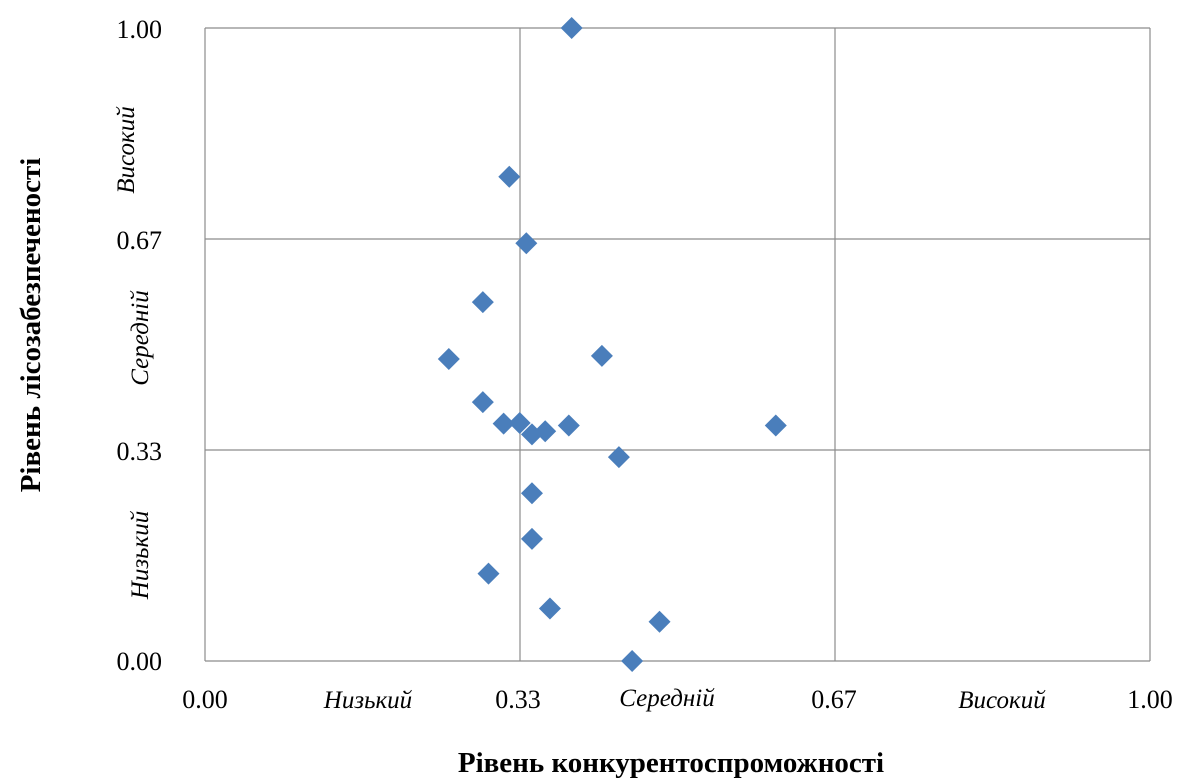 The image size is (1187, 778). What do you see at coordinates (834, 699) in the screenshot?
I see `x-tick-label: 0.67` at bounding box center [834, 699].